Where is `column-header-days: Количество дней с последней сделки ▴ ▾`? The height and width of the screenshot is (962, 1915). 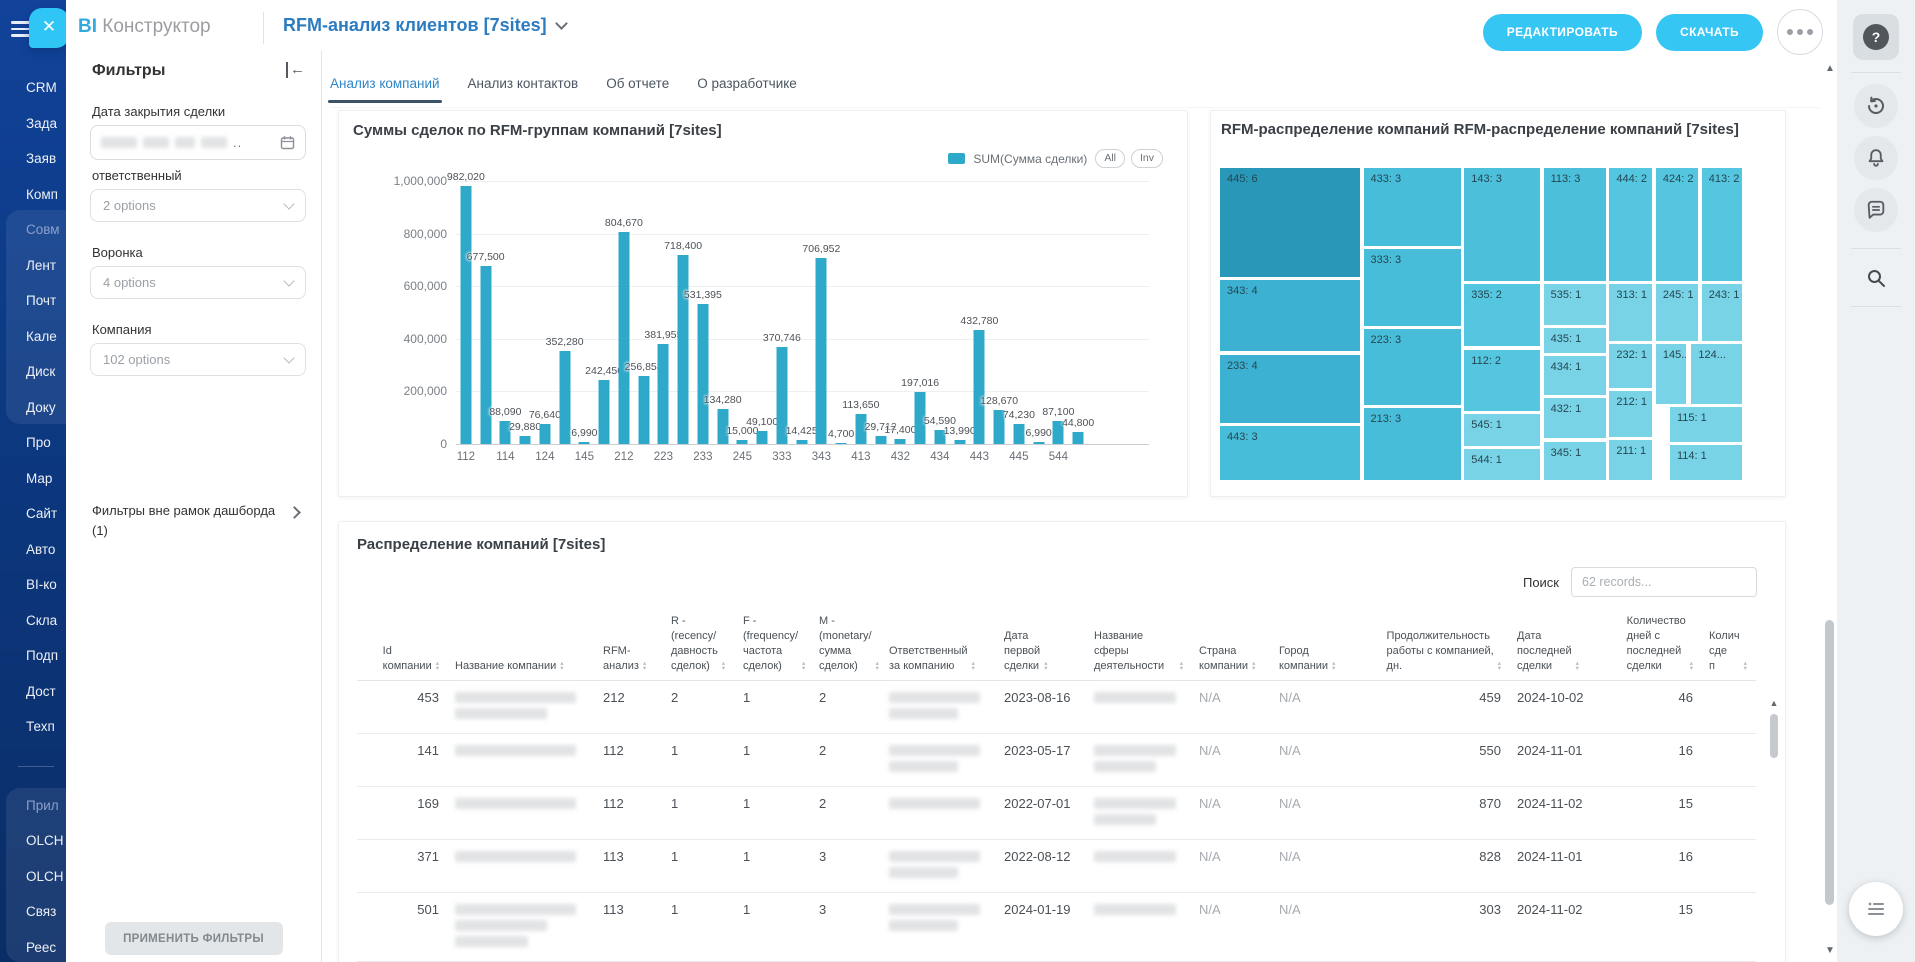 column-header-days: Количество дней с последней сделки ▴ ▾ is located at coordinates (1652, 646).